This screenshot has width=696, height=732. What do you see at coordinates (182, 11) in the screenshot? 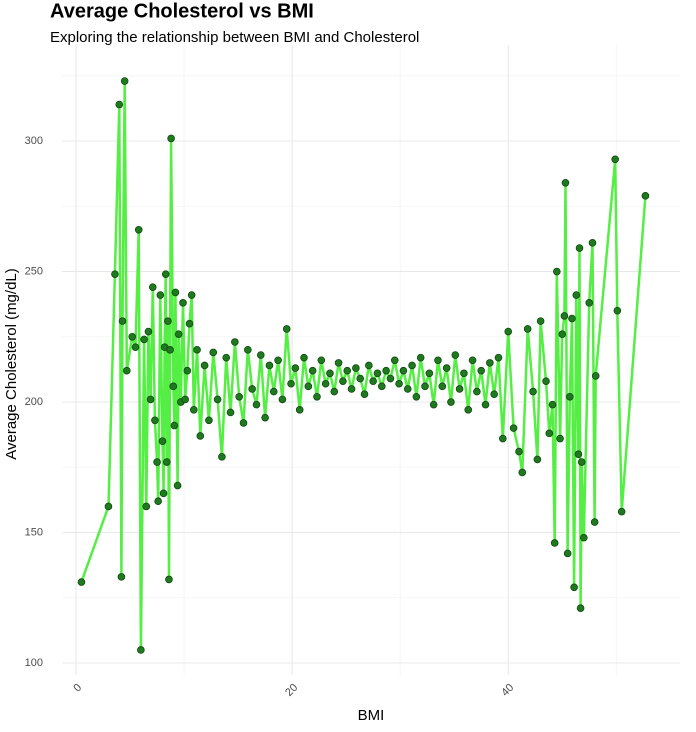
I see `chart-title: Average Cholesterol vs BMI` at bounding box center [182, 11].